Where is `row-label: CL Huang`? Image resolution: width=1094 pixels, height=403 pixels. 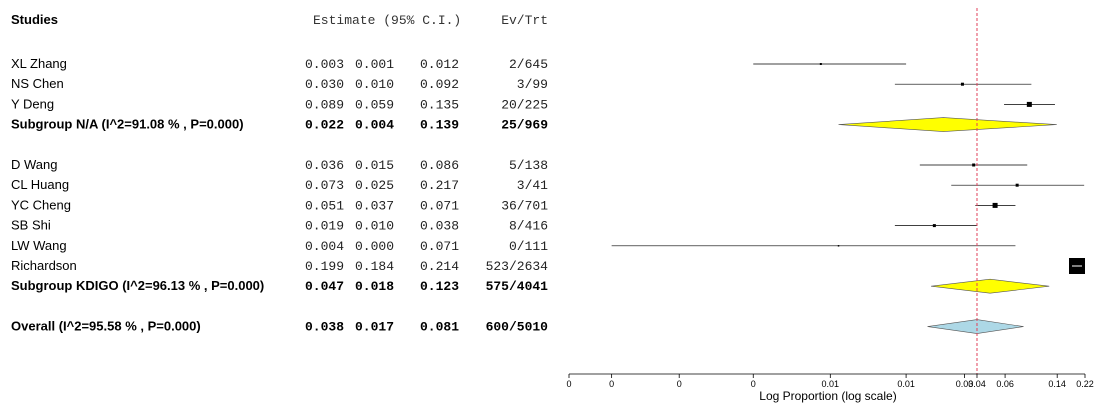 row-label: CL Huang is located at coordinates (40, 184).